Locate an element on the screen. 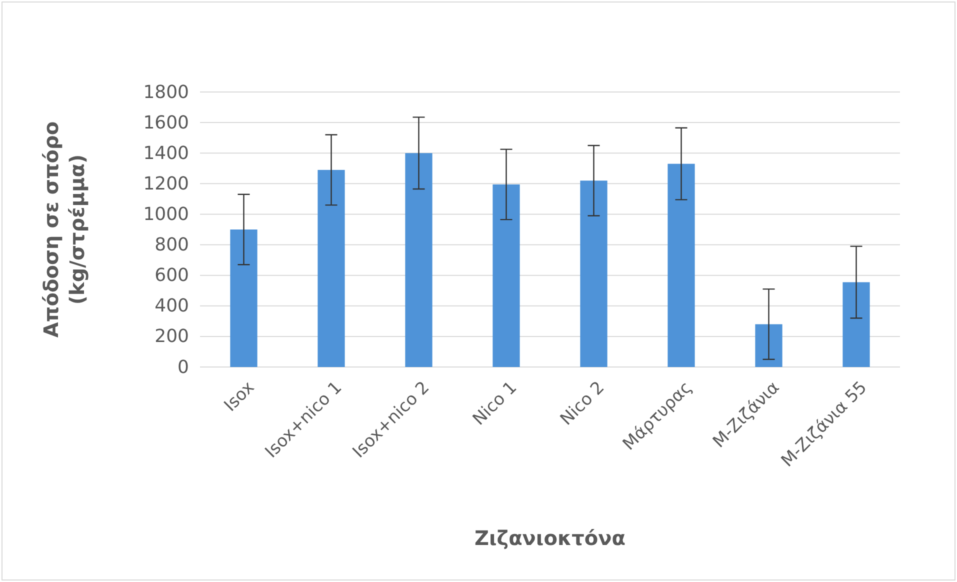  y-tick-label: 0 is located at coordinates (183, 367).